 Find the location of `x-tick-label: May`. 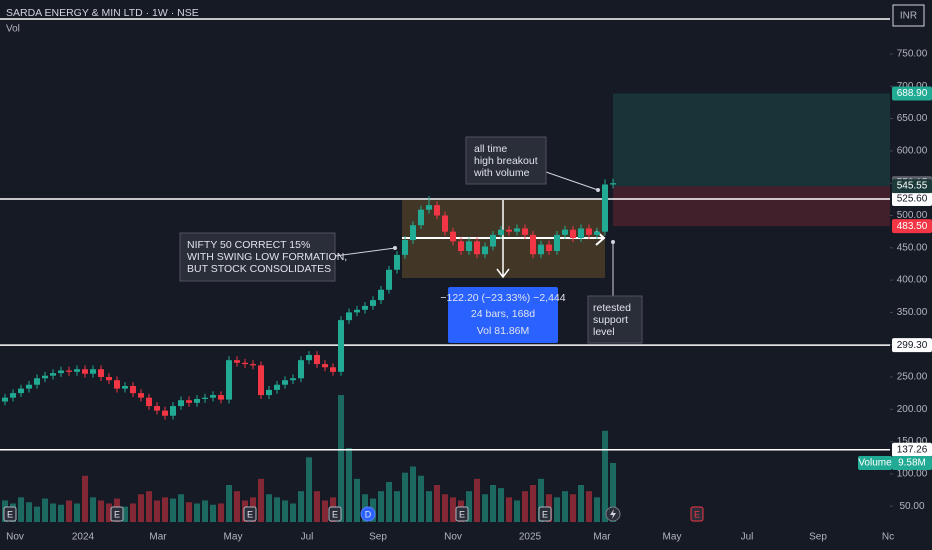

x-tick-label: May is located at coordinates (233, 537).